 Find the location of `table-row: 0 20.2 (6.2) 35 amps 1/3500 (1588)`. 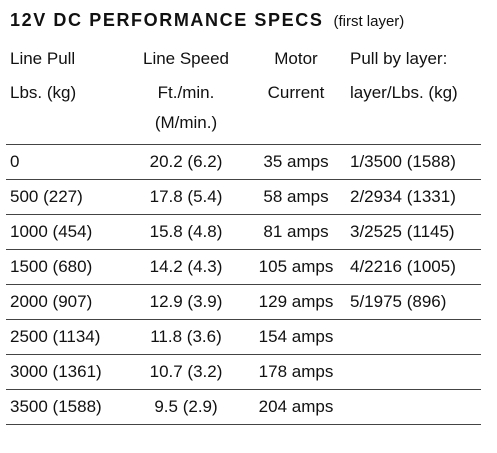

table-row: 0 20.2 (6.2) 35 amps 1/3500 (1588) is located at coordinates (243, 162).